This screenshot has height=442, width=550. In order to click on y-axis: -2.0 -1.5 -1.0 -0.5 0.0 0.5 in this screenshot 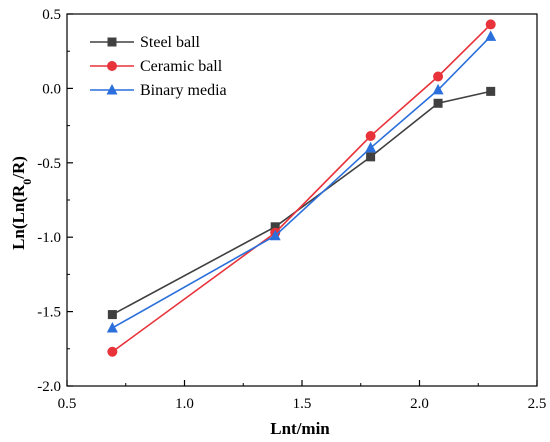, I will do `click(55, 201)`.